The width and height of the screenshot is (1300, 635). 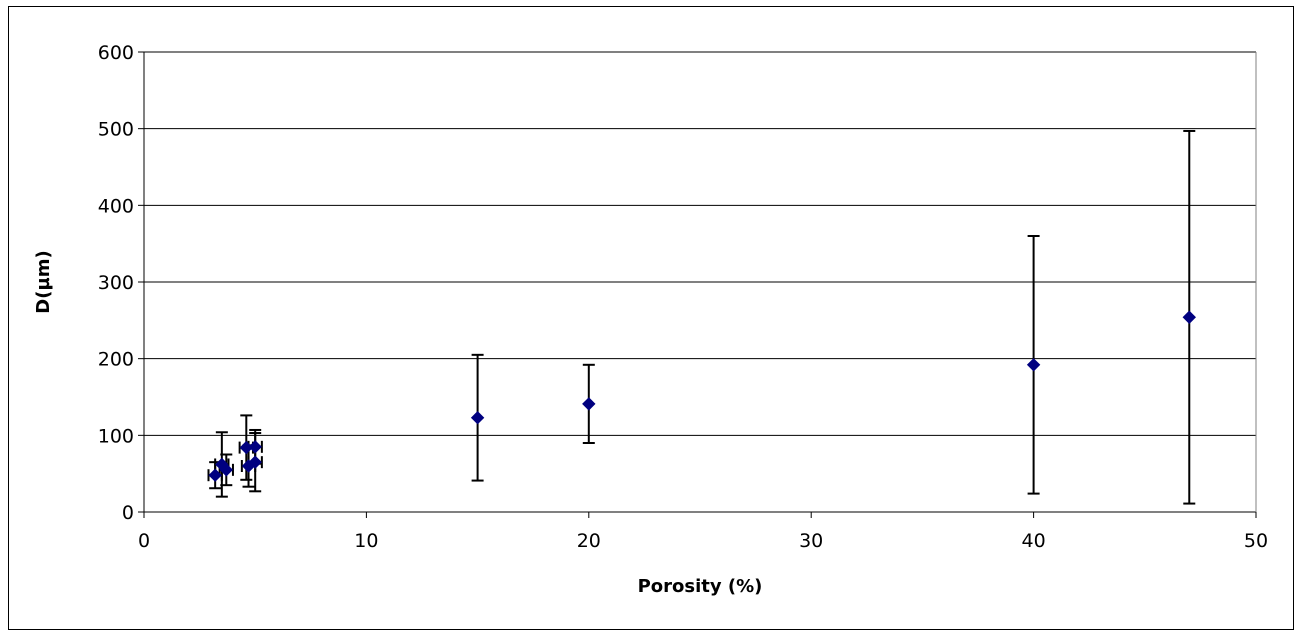 What do you see at coordinates (116, 283) in the screenshot?
I see `y-tick-label: 300` at bounding box center [116, 283].